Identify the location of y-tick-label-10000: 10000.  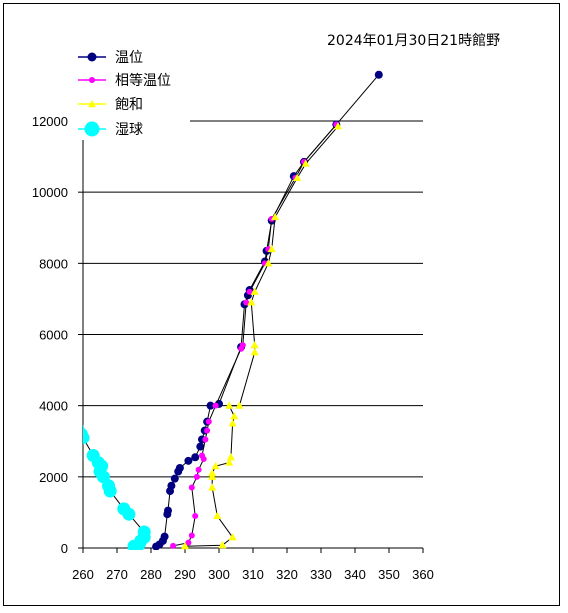
(50, 192).